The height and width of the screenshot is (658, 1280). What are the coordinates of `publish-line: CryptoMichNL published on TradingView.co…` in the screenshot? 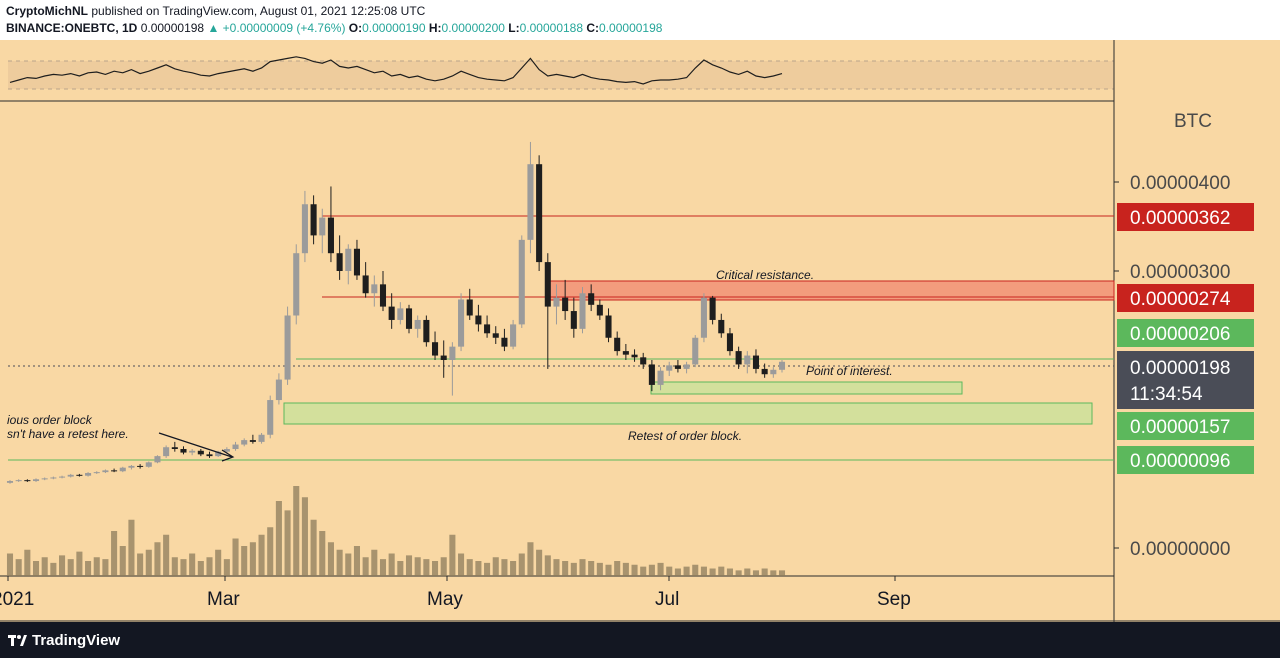 It's located at (215, 11).